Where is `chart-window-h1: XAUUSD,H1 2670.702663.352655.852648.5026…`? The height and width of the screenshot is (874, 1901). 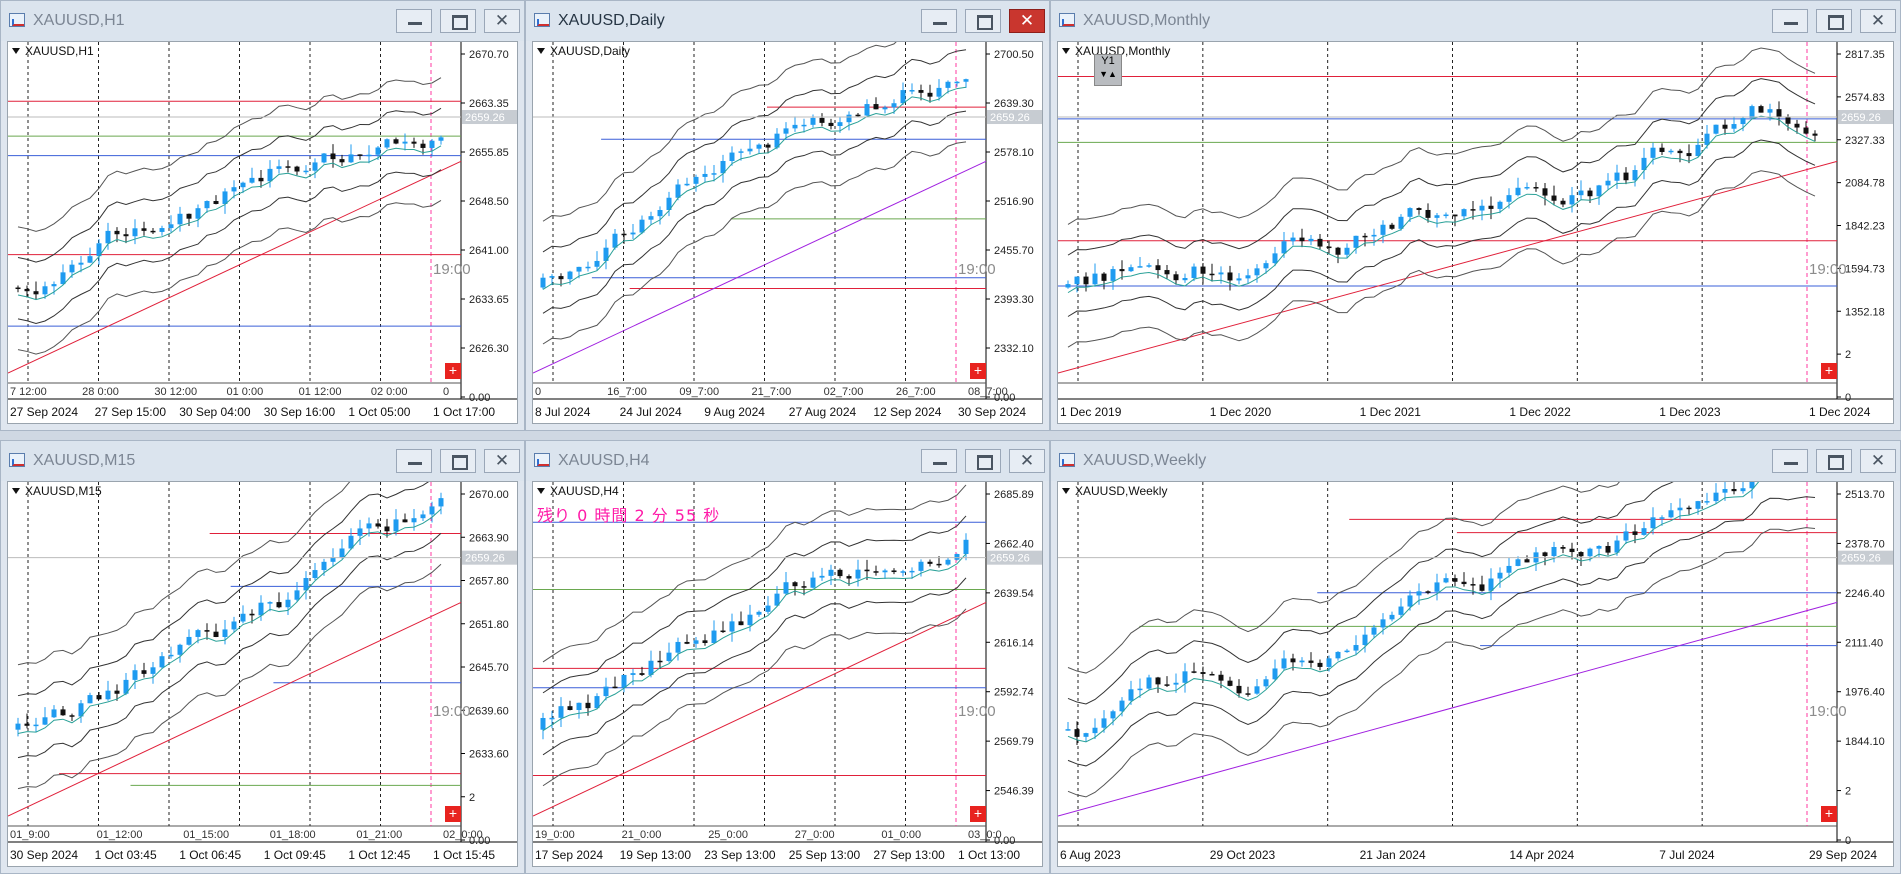
chart-window-h1: XAUUSD,H1 2670.702663.352655.852648.5026… is located at coordinates (262, 215).